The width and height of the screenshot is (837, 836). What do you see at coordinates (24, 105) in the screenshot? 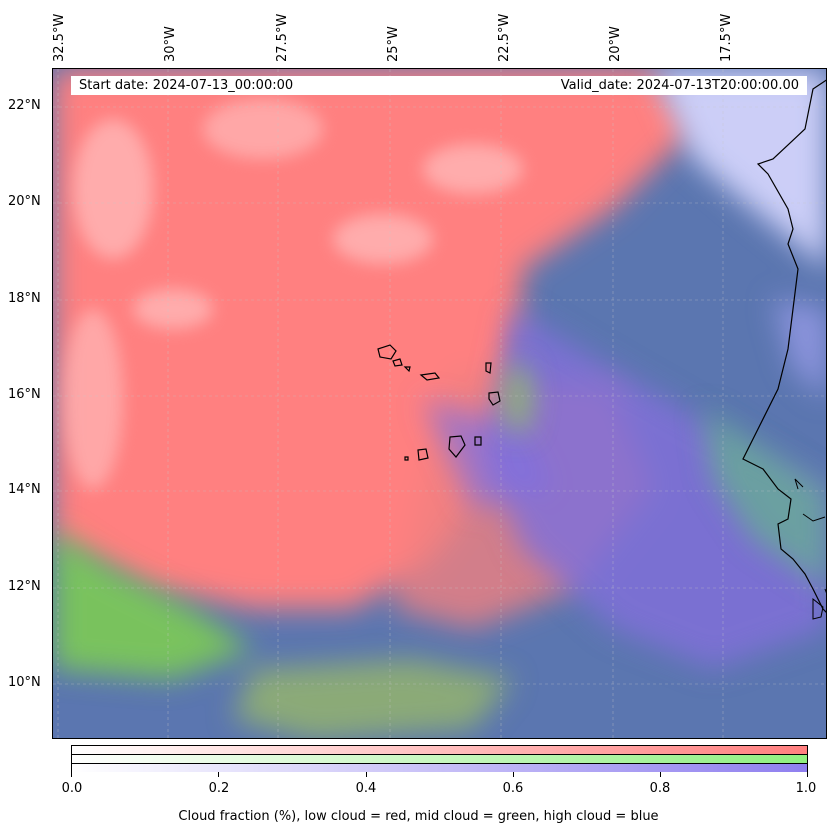
I see `lat-label: 22°N` at bounding box center [24, 105].